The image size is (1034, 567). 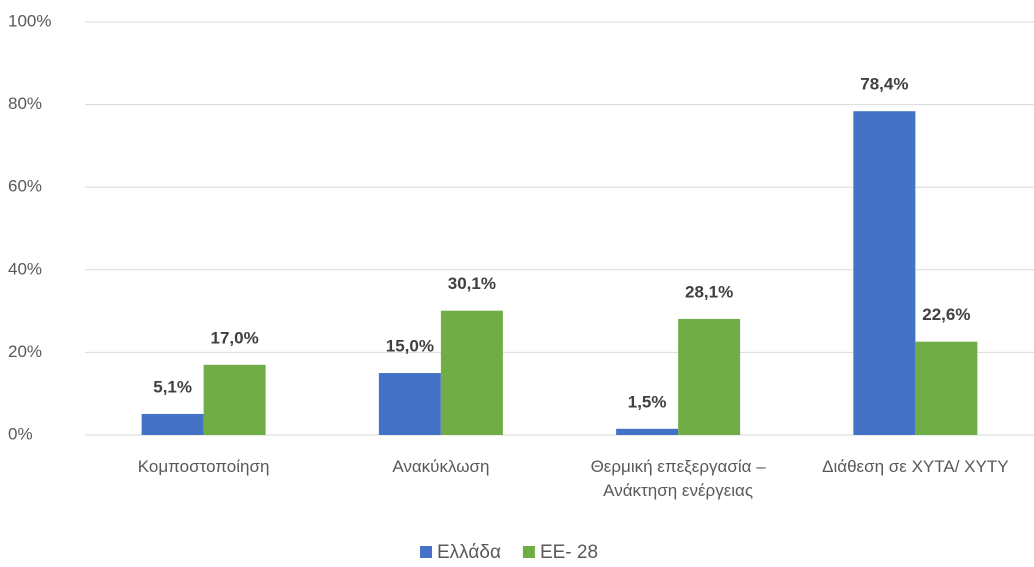 I want to click on x-tick-label: Θερμική επεξεργασία – Ανάκτηση ενέργειας, so click(x=678, y=478).